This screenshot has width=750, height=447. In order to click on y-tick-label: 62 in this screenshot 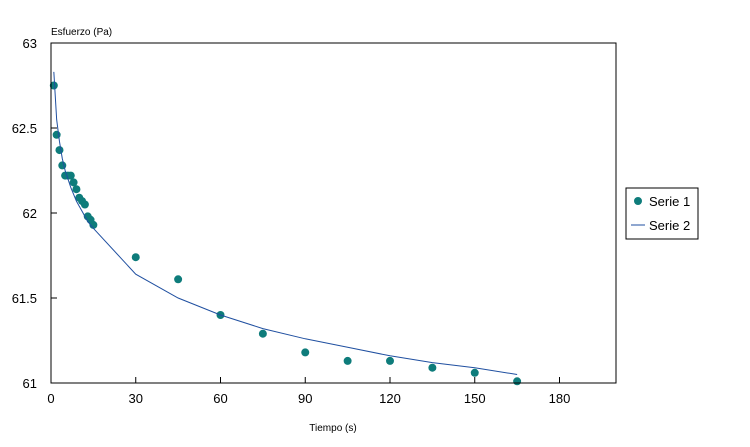, I will do `click(30, 213)`.